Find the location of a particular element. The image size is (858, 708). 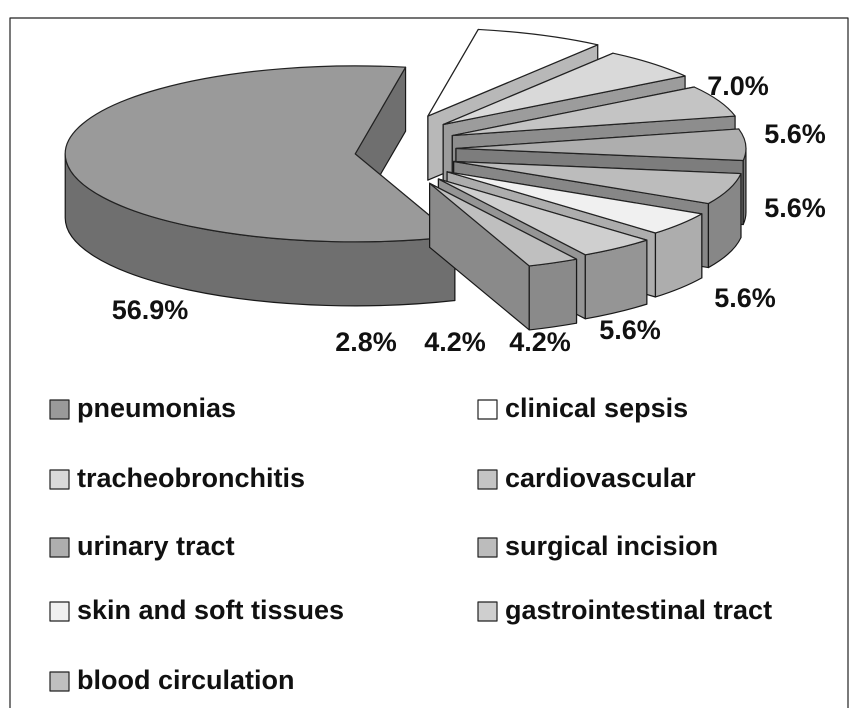

value-label: 2.8% is located at coordinates (366, 342).